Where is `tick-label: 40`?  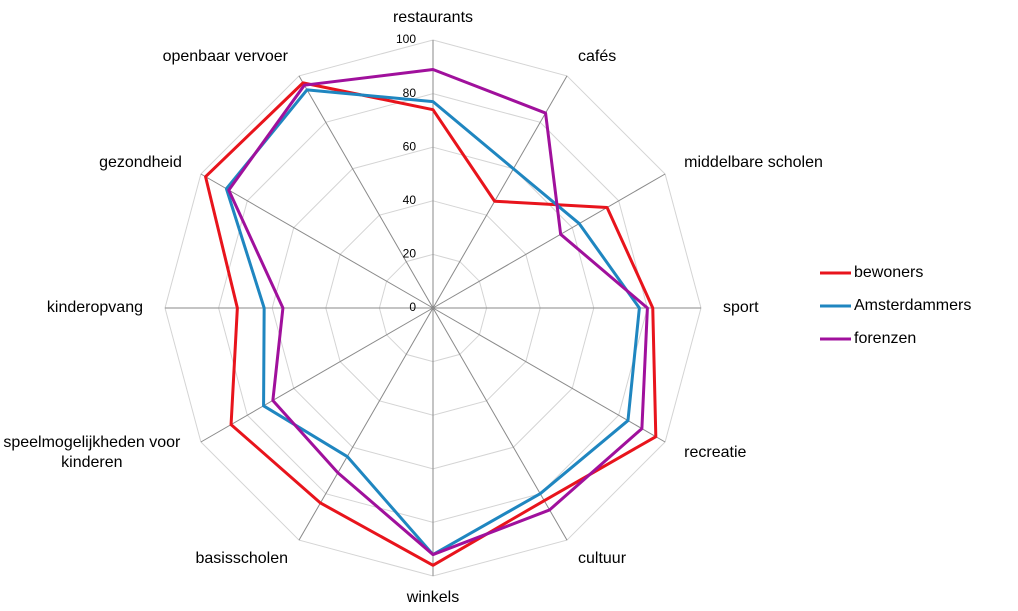
tick-label: 40 is located at coordinates (410, 200).